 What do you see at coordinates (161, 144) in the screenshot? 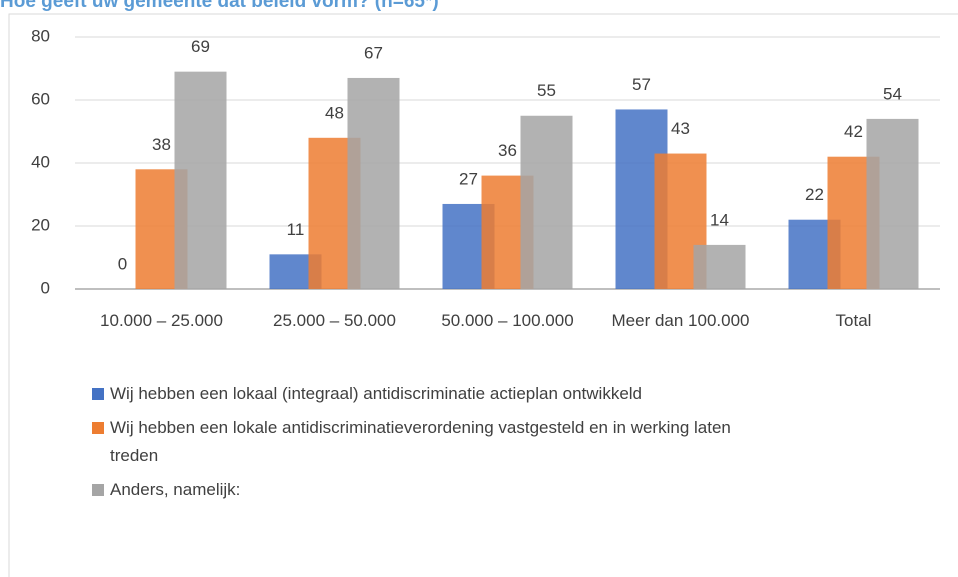
I see `data-label: 38` at bounding box center [161, 144].